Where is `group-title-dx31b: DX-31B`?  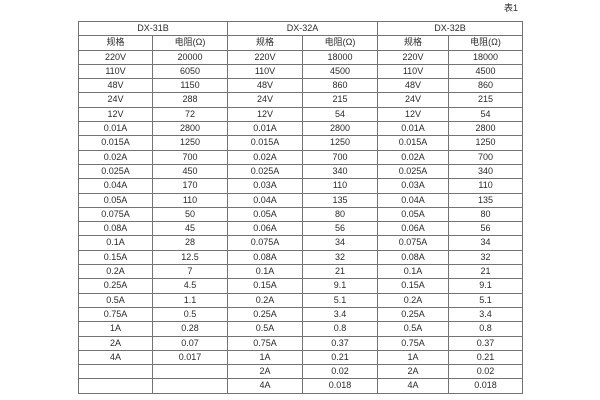 group-title-dx31b: DX-31B is located at coordinates (153, 28).